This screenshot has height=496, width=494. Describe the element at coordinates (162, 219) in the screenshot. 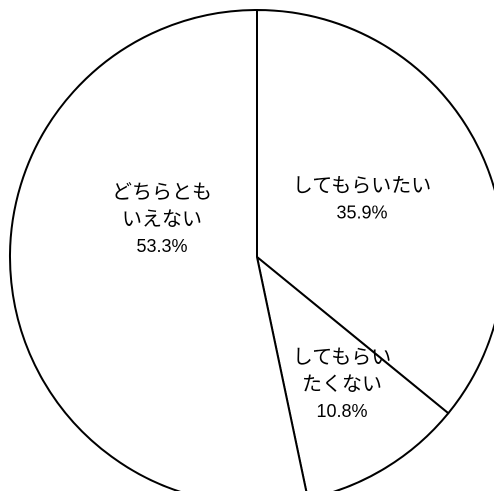

I see `slice-category-label-neither: いえない` at that location.